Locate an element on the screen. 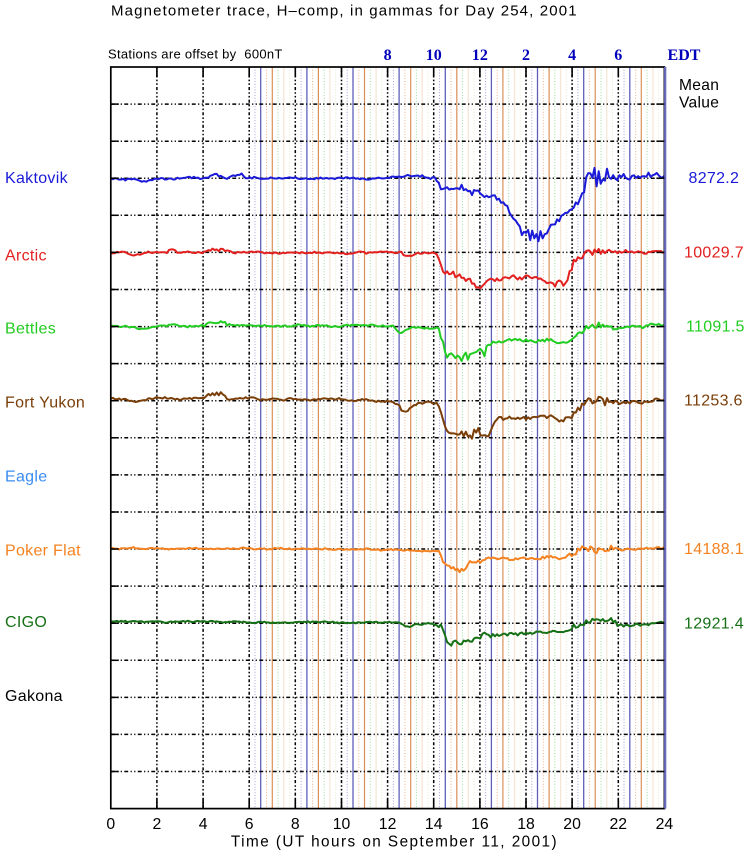 The width and height of the screenshot is (750, 862). svg-text: 11253.6 is located at coordinates (713, 401).